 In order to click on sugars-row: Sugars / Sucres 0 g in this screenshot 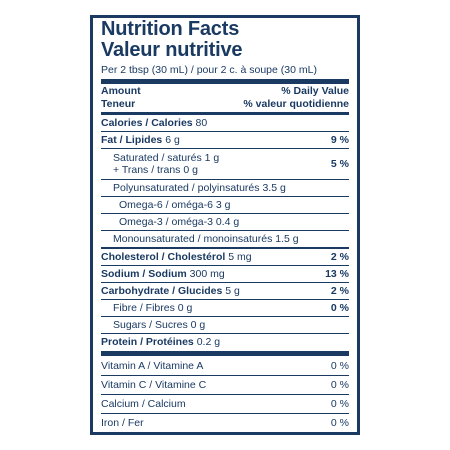, I will do `click(225, 324)`.